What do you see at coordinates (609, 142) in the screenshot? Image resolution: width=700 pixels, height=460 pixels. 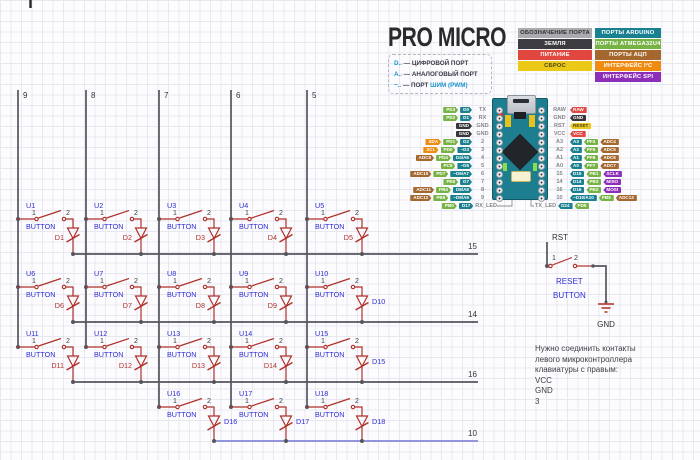 I see `pin-chip-ADC4: ADC4` at bounding box center [609, 142].